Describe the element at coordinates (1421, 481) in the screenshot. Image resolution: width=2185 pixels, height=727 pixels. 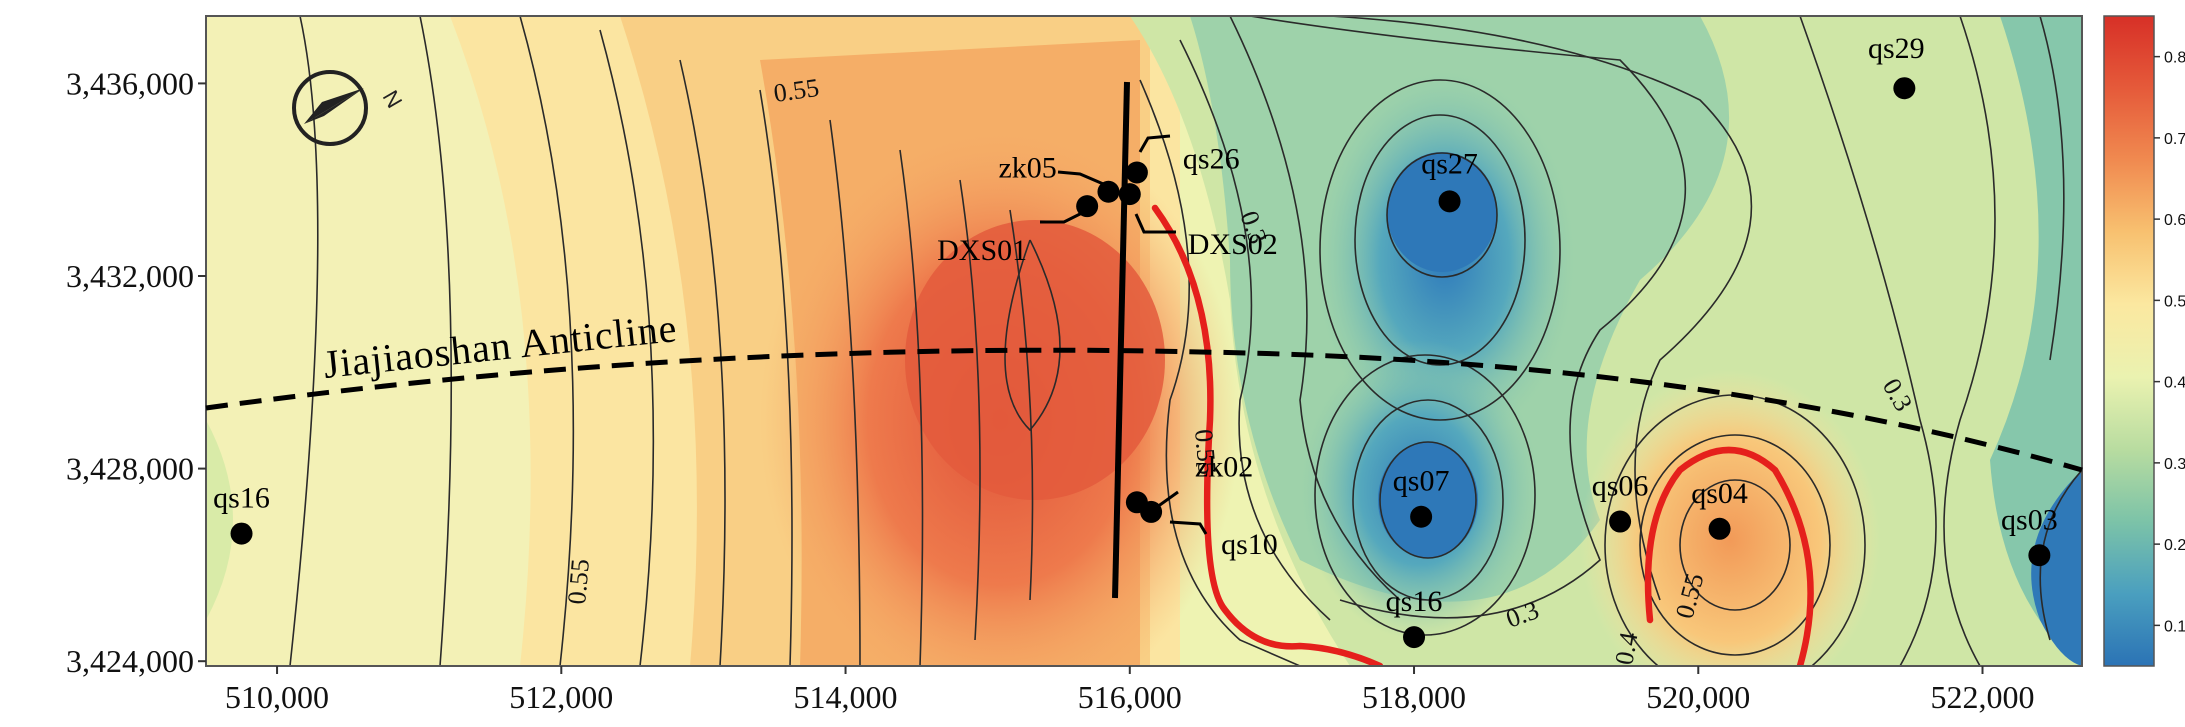
I see `sample-point-label-8: qs07` at that location.